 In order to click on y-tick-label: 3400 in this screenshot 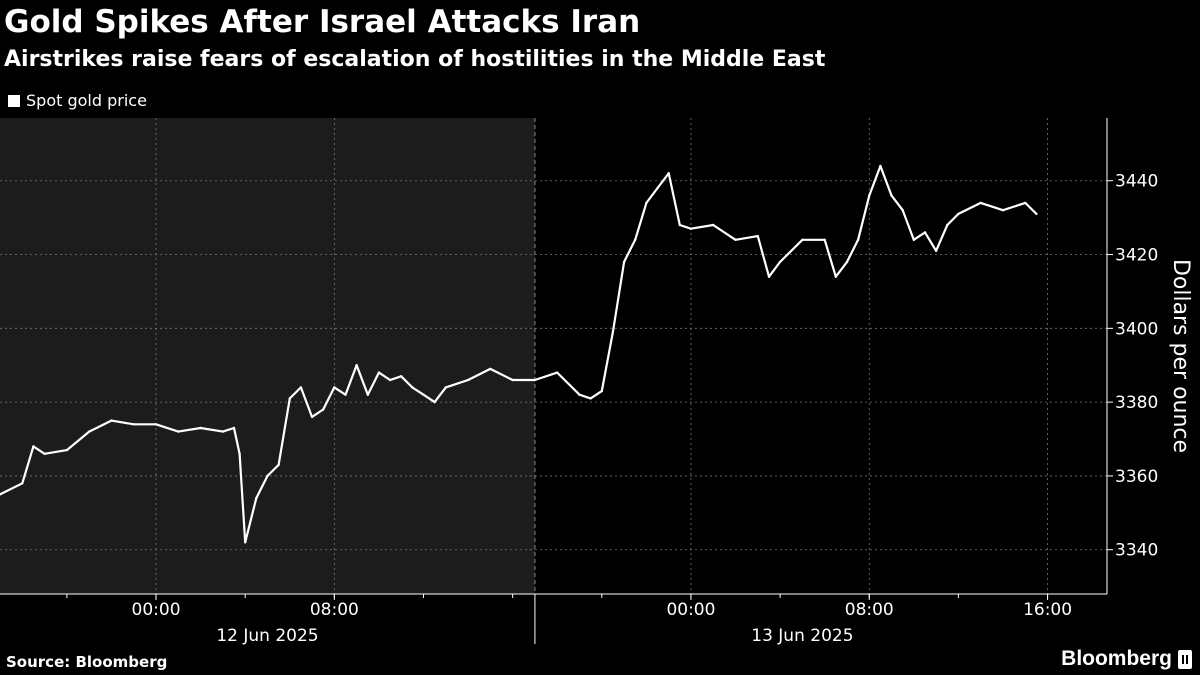, I will do `click(1136, 329)`.